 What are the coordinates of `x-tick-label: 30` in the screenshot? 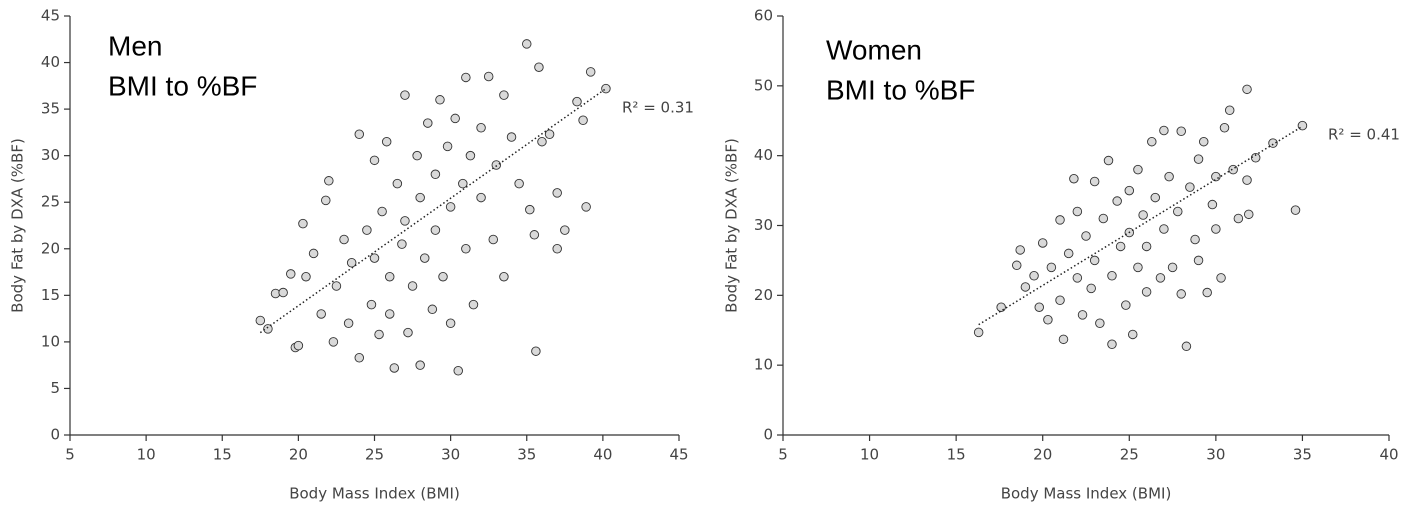 It's located at (1215, 455).